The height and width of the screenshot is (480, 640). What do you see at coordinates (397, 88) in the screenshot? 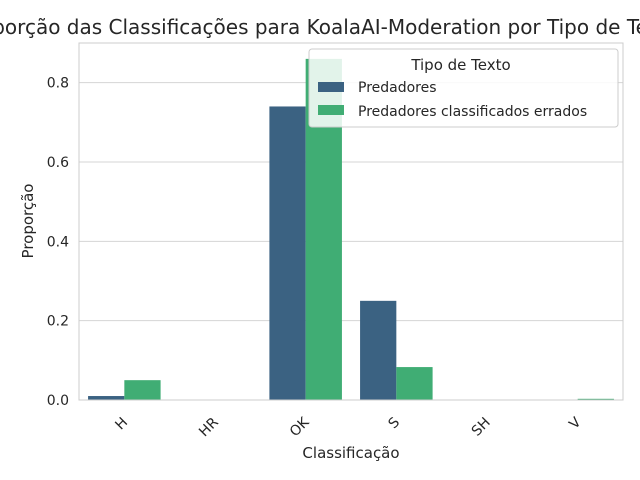
I see `legend-label-predadores: Predadores` at bounding box center [397, 88].